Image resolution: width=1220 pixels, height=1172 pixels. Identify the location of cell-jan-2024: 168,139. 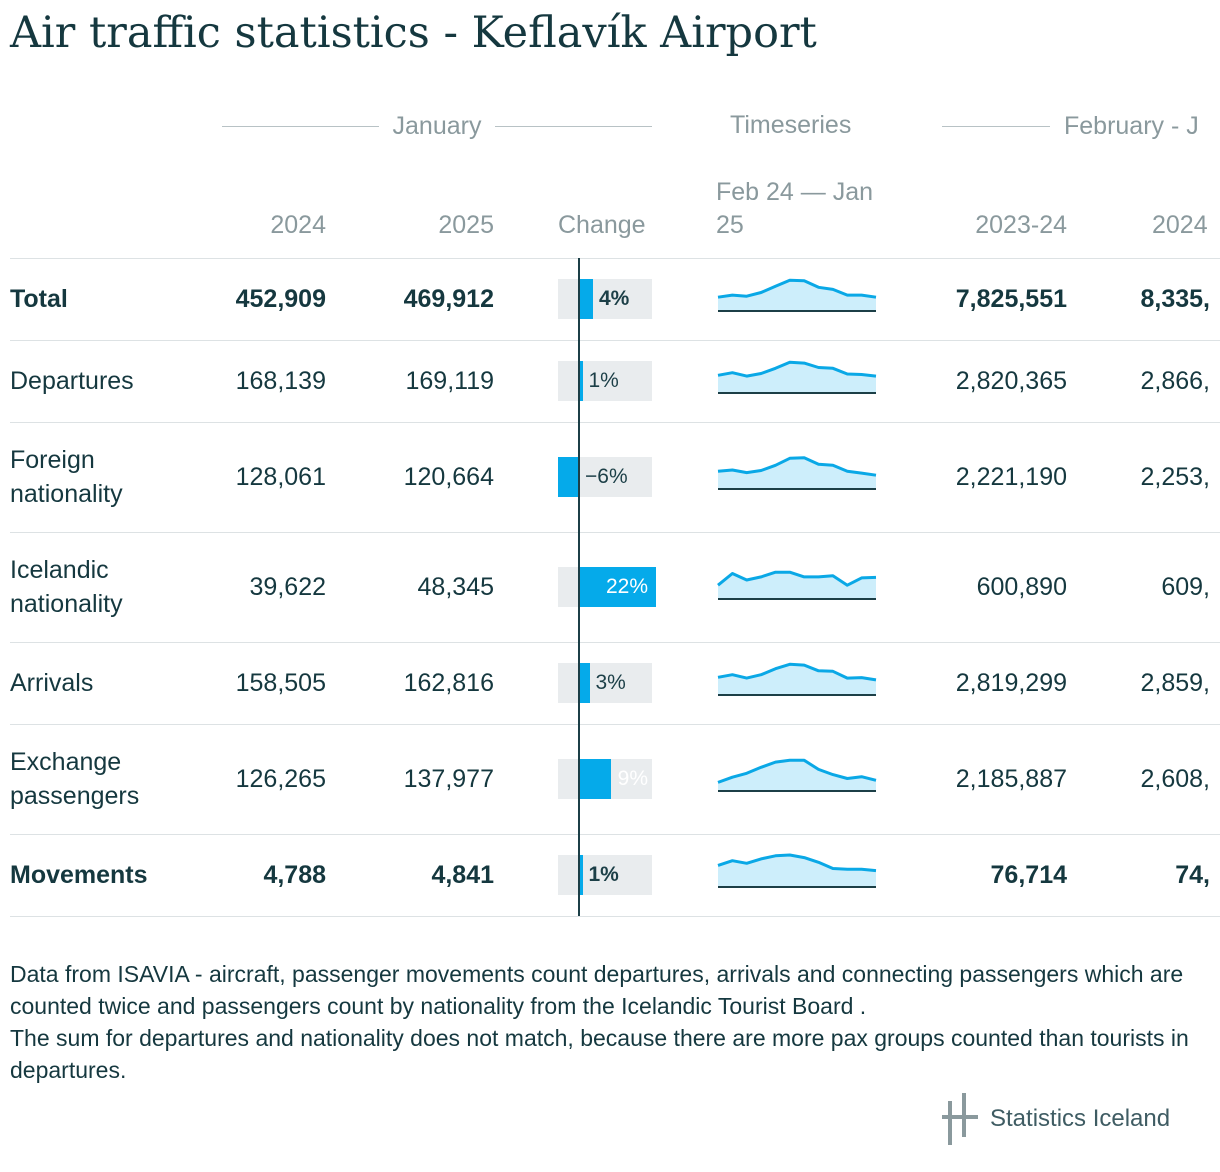
(280, 380).